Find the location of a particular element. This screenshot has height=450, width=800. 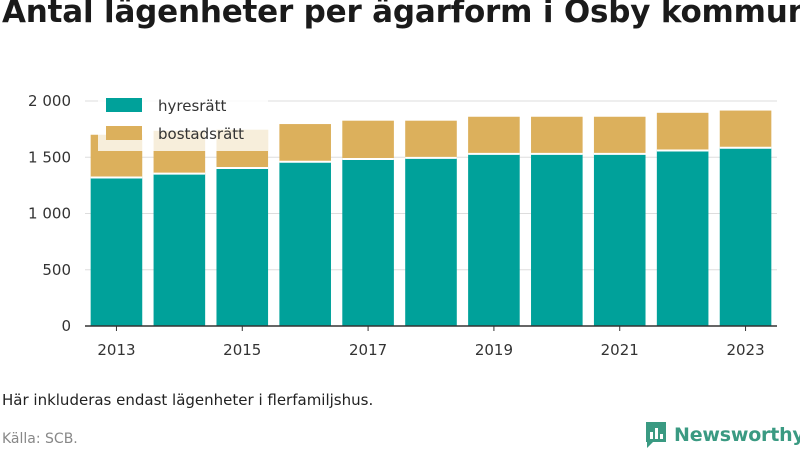

x-tick-label: 2017 is located at coordinates (368, 350).